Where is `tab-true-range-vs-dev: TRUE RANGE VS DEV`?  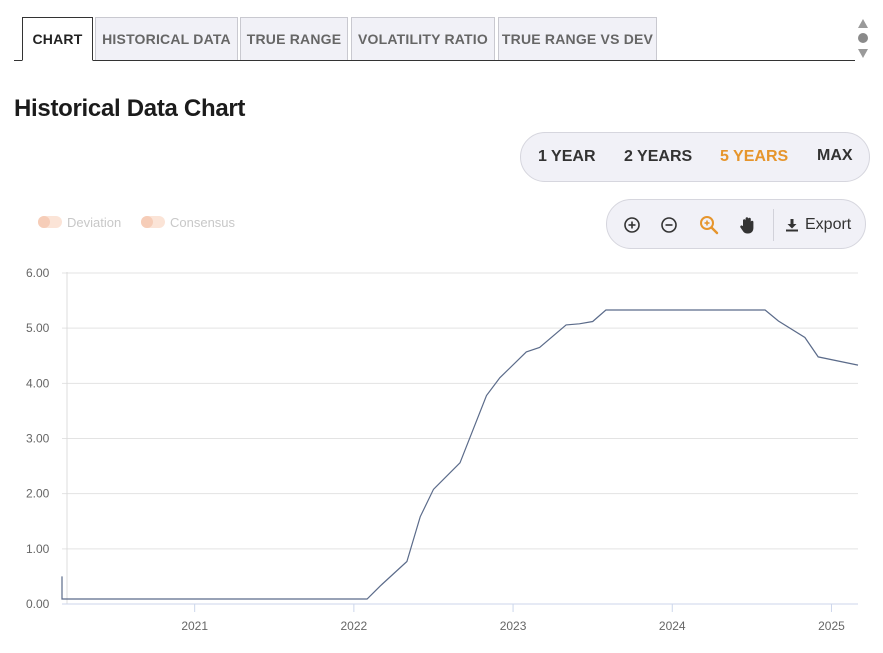 tab-true-range-vs-dev: TRUE RANGE VS DEV is located at coordinates (577, 38).